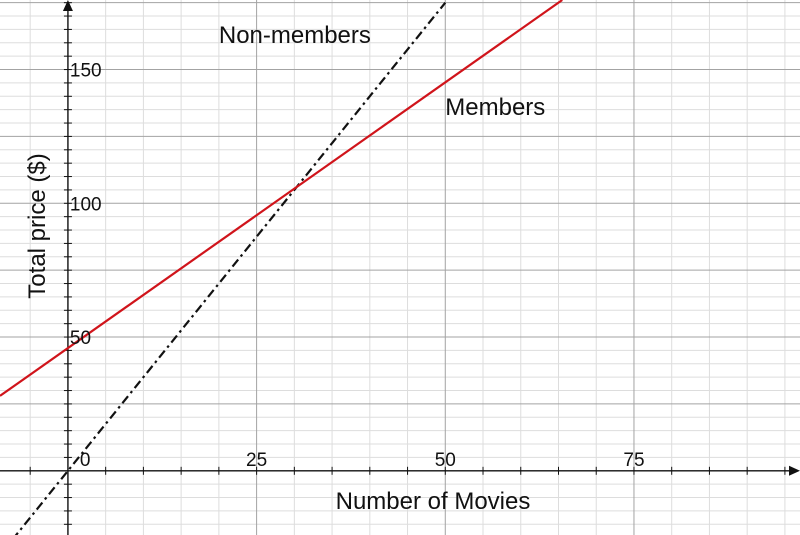  I want to click on x-tick-label: 0, so click(85, 460).